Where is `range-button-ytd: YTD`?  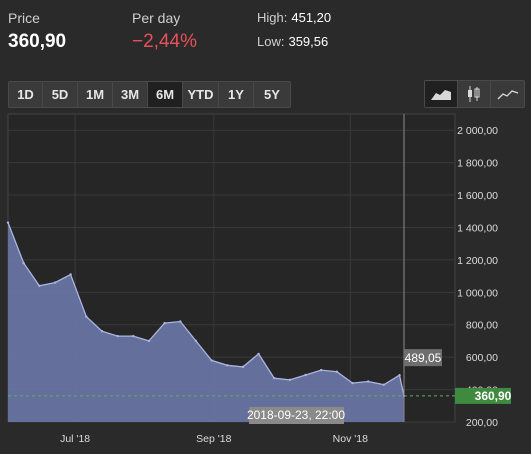
range-button-ytd: YTD is located at coordinates (201, 94).